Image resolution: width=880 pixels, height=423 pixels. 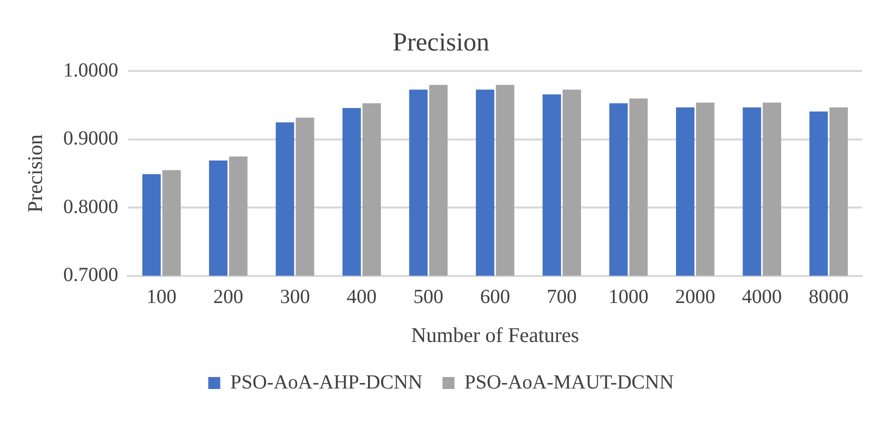 I want to click on x-tick-label: 600, so click(x=495, y=297).